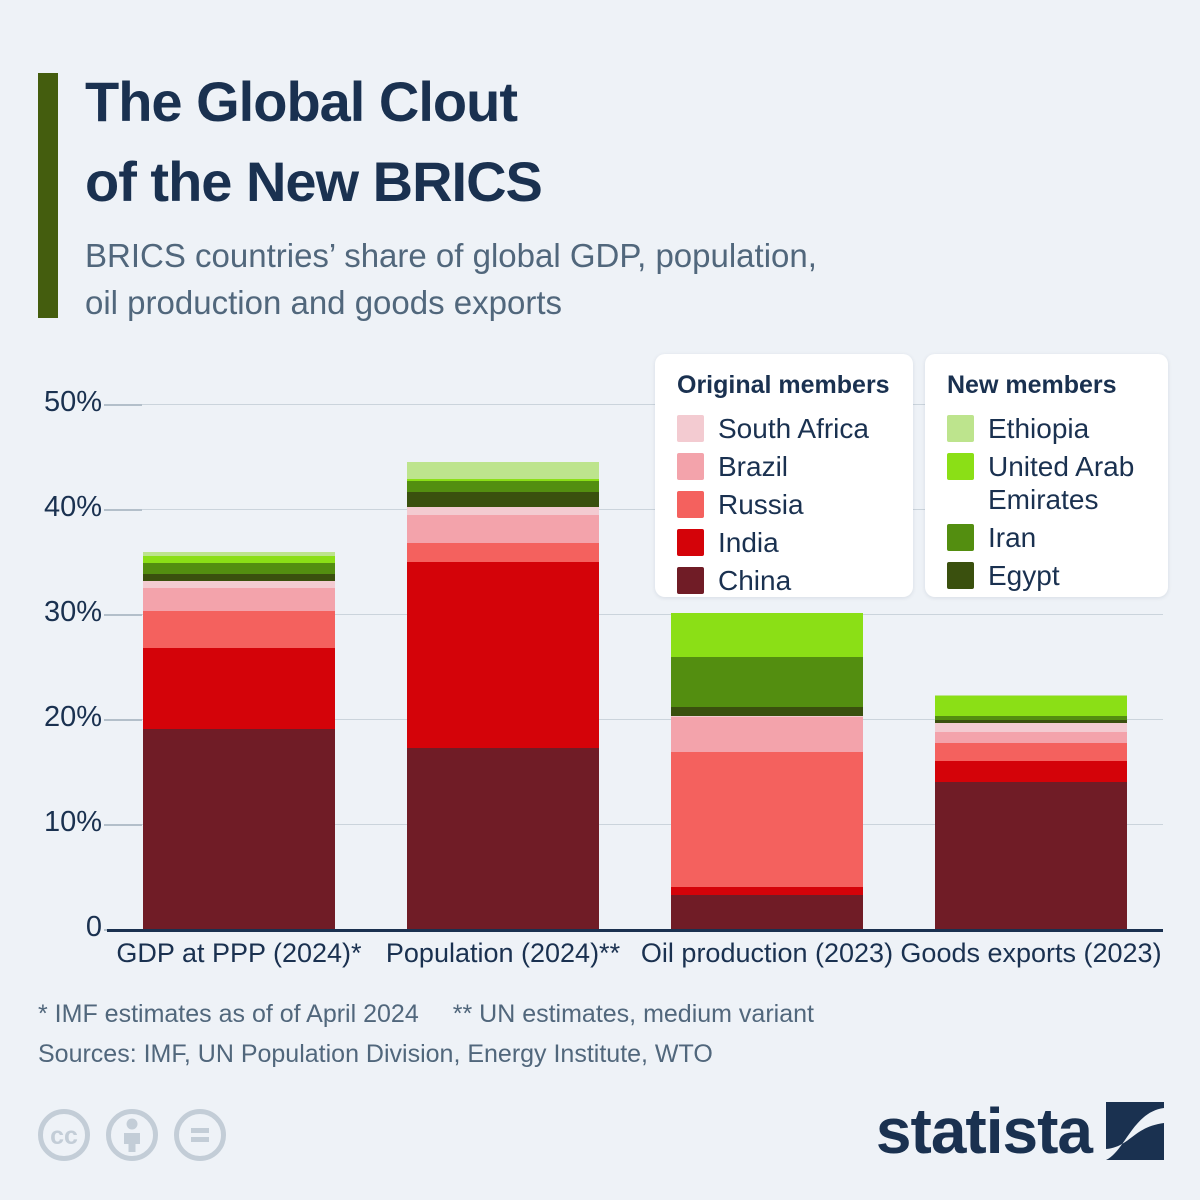  What do you see at coordinates (314, 142) in the screenshot?
I see `page-title: The Global Clout of the New BRICS` at bounding box center [314, 142].